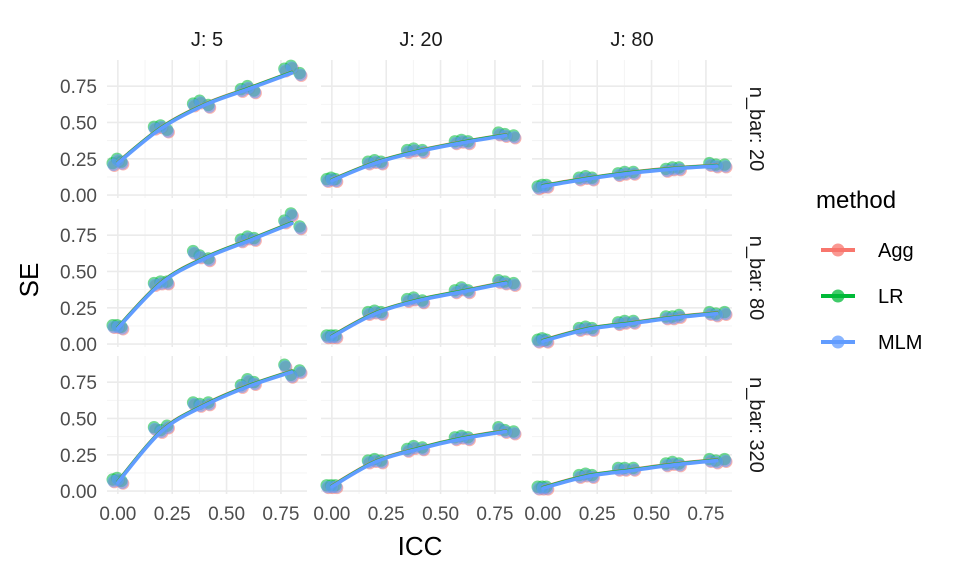 The height and width of the screenshot is (576, 960). What do you see at coordinates (631, 40) in the screenshot?
I see `strip-col-label: J: 80` at bounding box center [631, 40].